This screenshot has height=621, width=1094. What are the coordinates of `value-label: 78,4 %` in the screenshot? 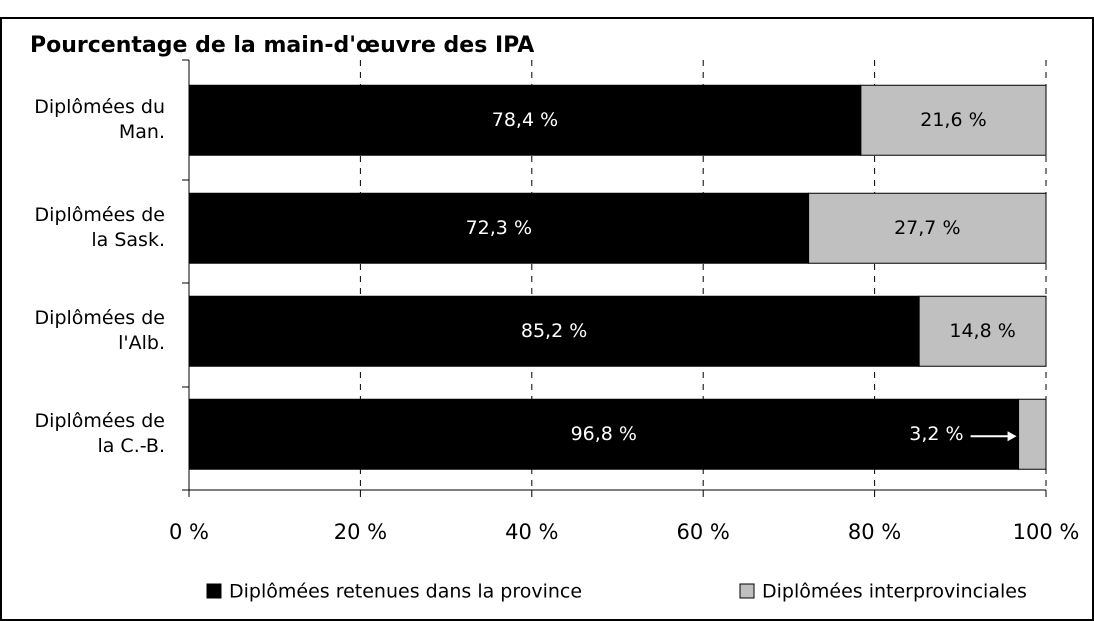 It's located at (525, 120).